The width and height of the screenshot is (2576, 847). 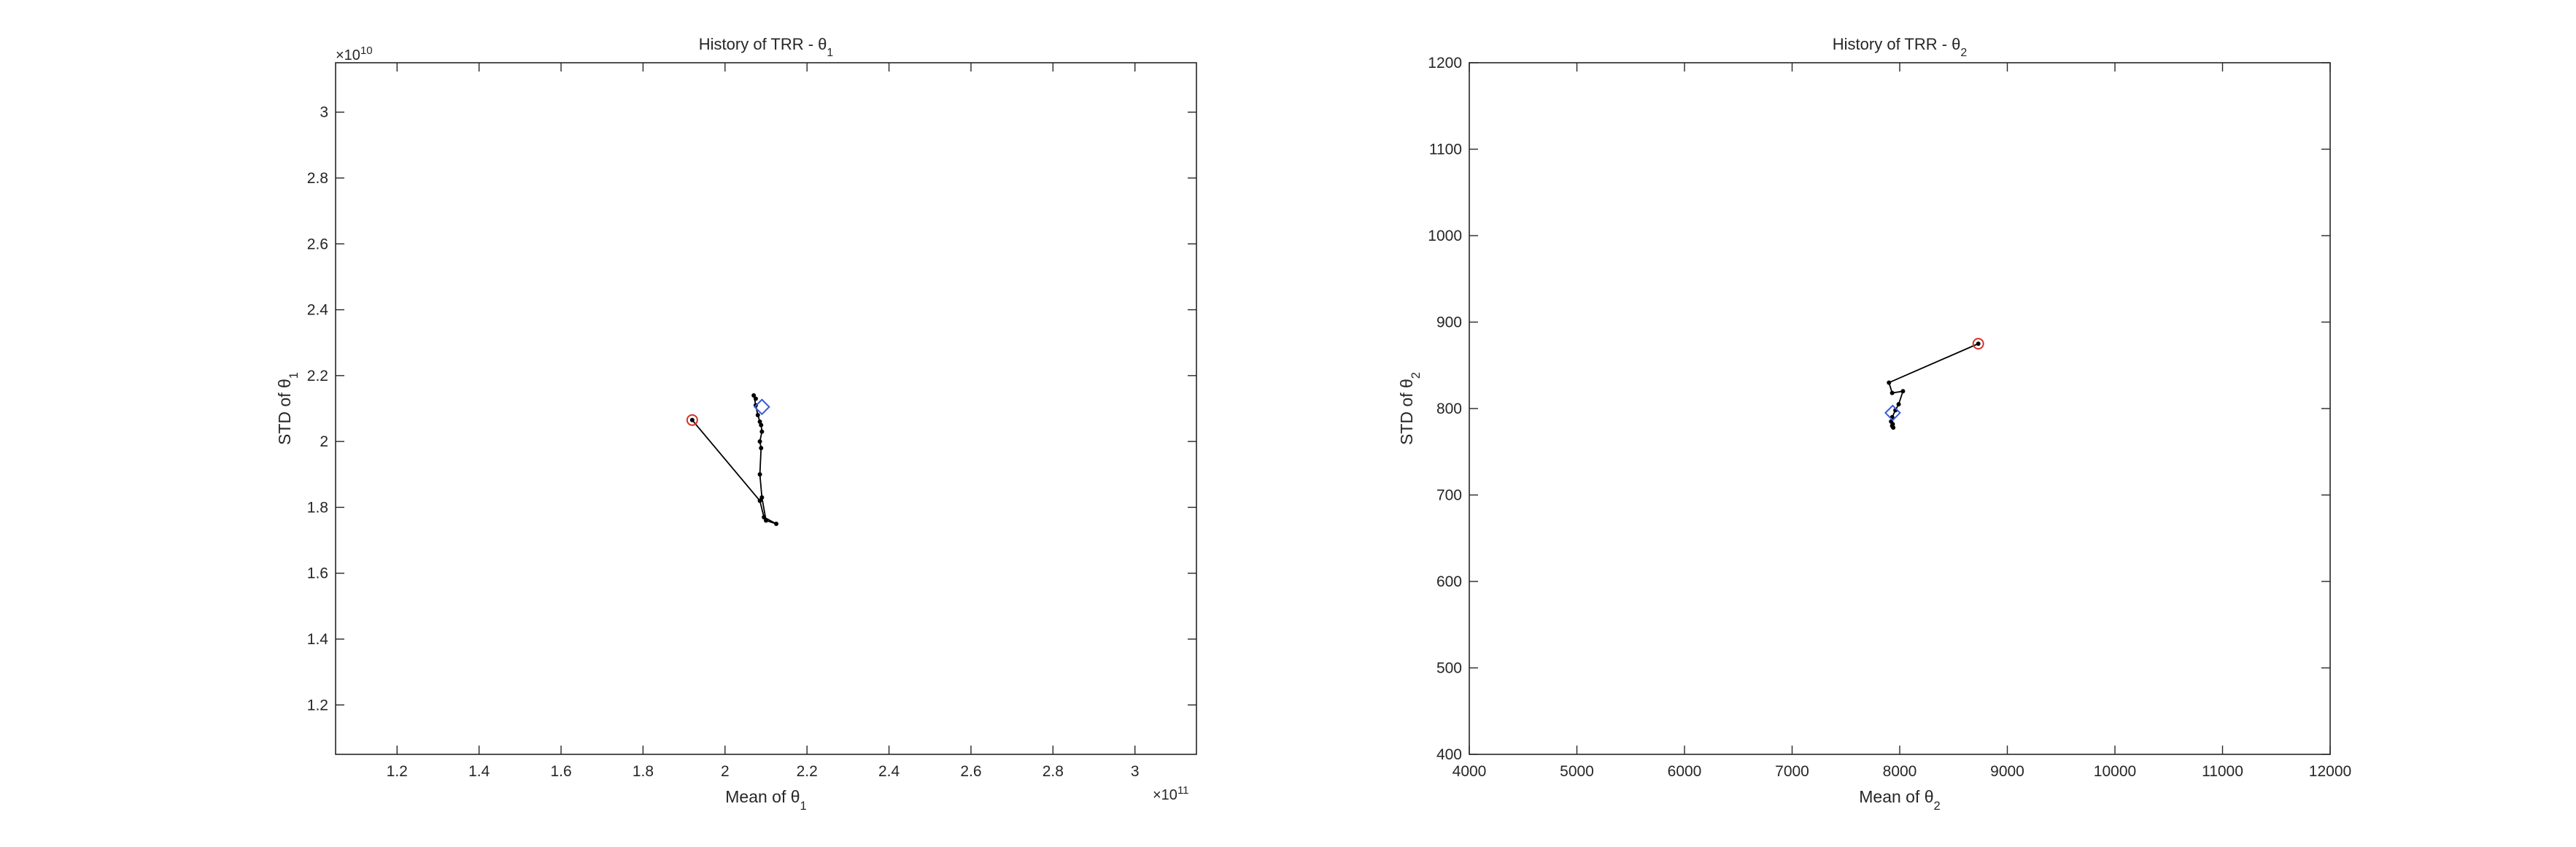 I want to click on x-tick-label: 2, so click(x=725, y=771).